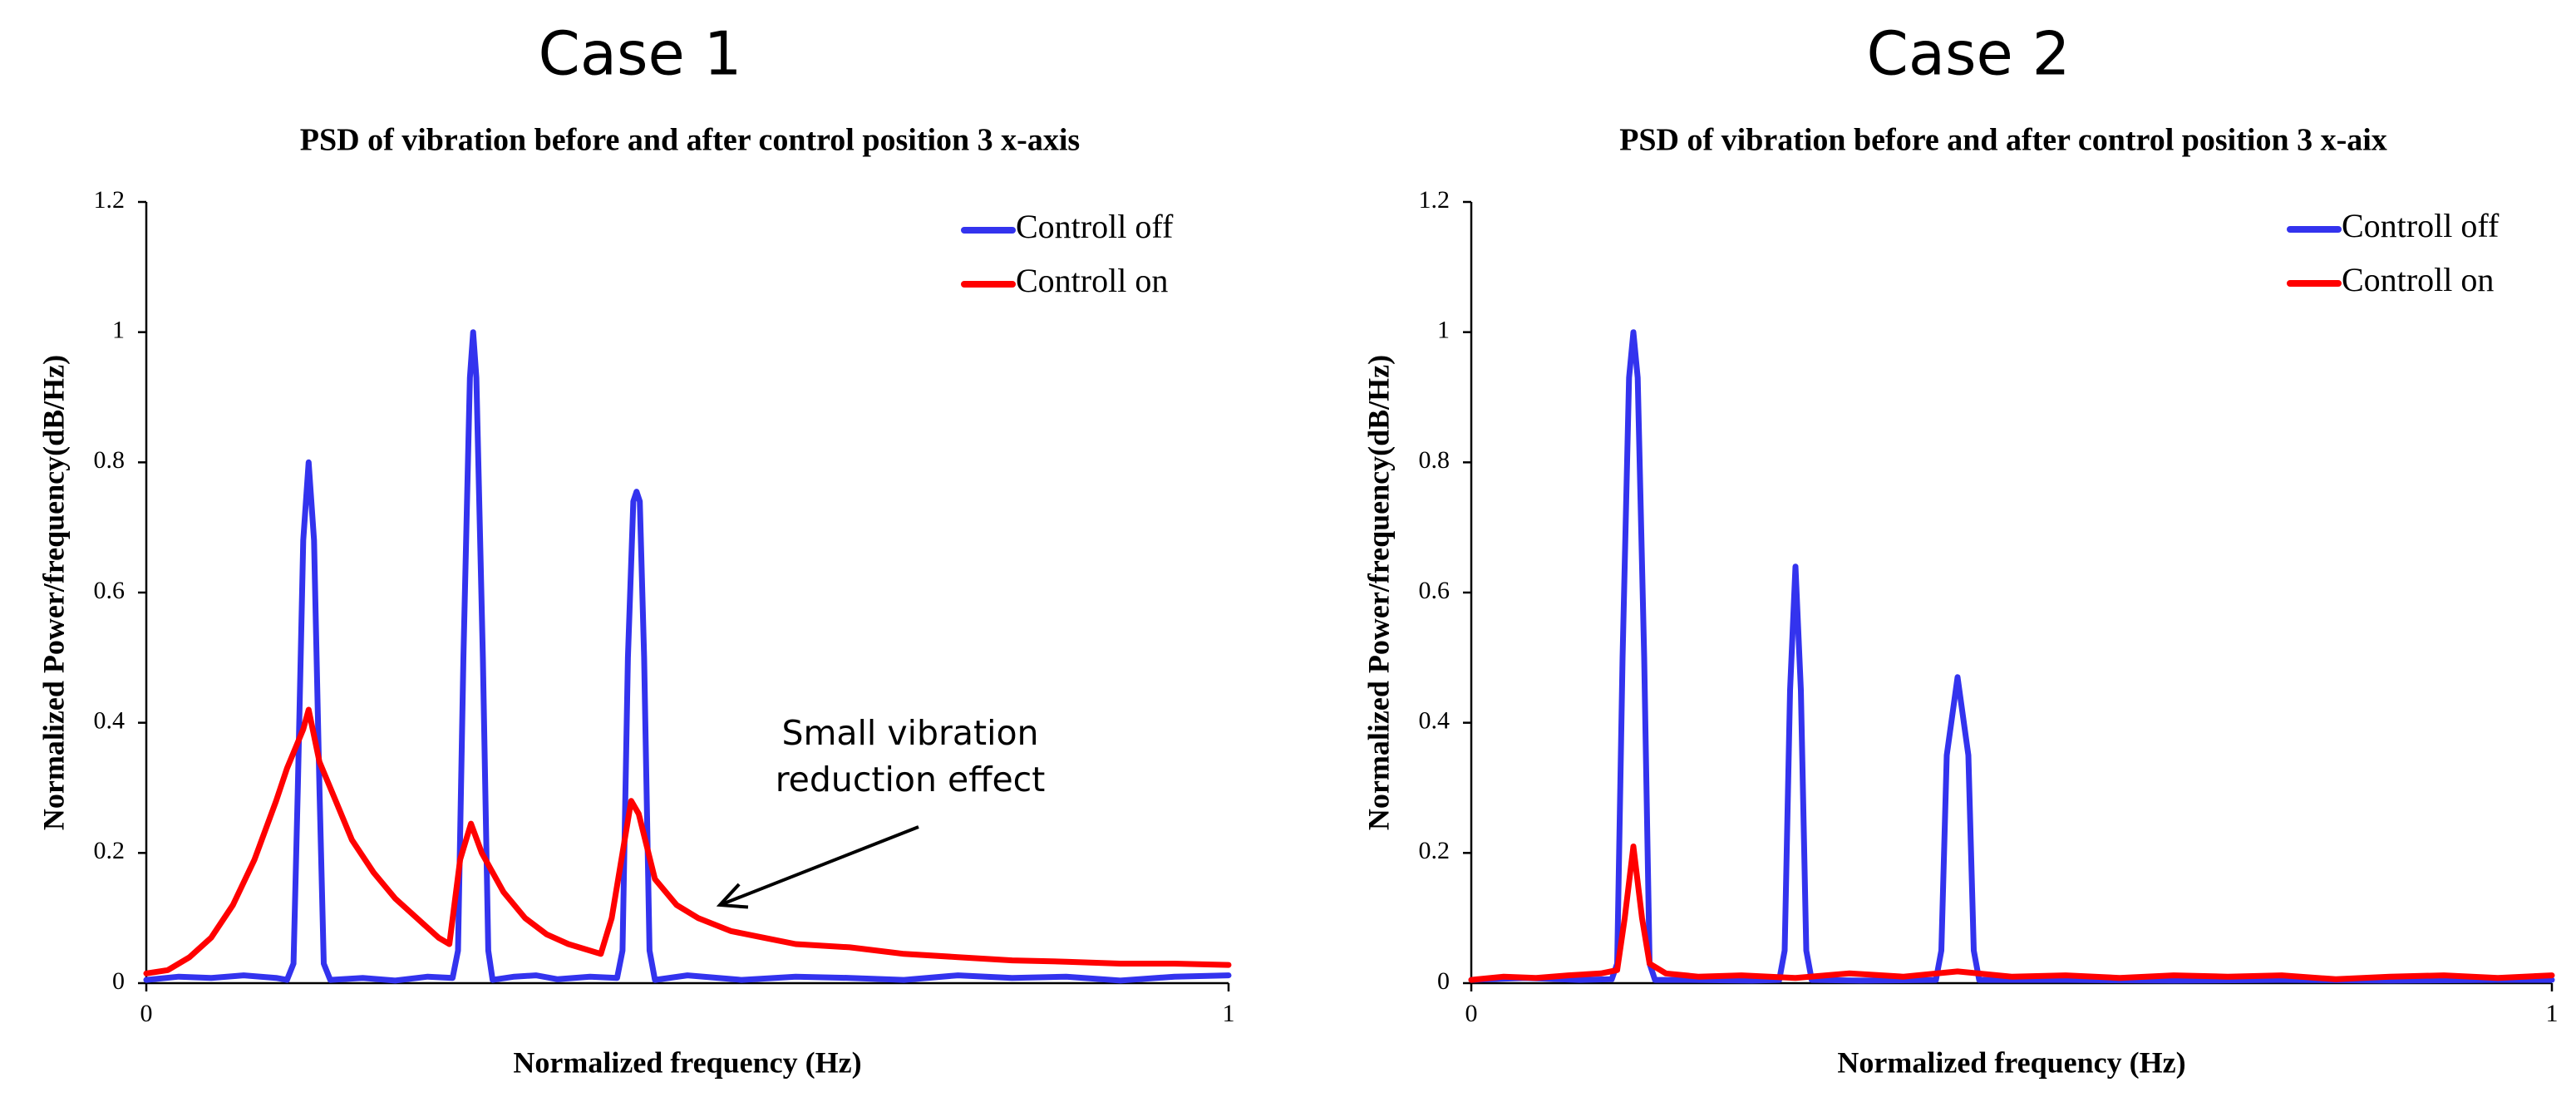  What do you see at coordinates (819, 866) in the screenshot?
I see `annotation-arrow` at bounding box center [819, 866].